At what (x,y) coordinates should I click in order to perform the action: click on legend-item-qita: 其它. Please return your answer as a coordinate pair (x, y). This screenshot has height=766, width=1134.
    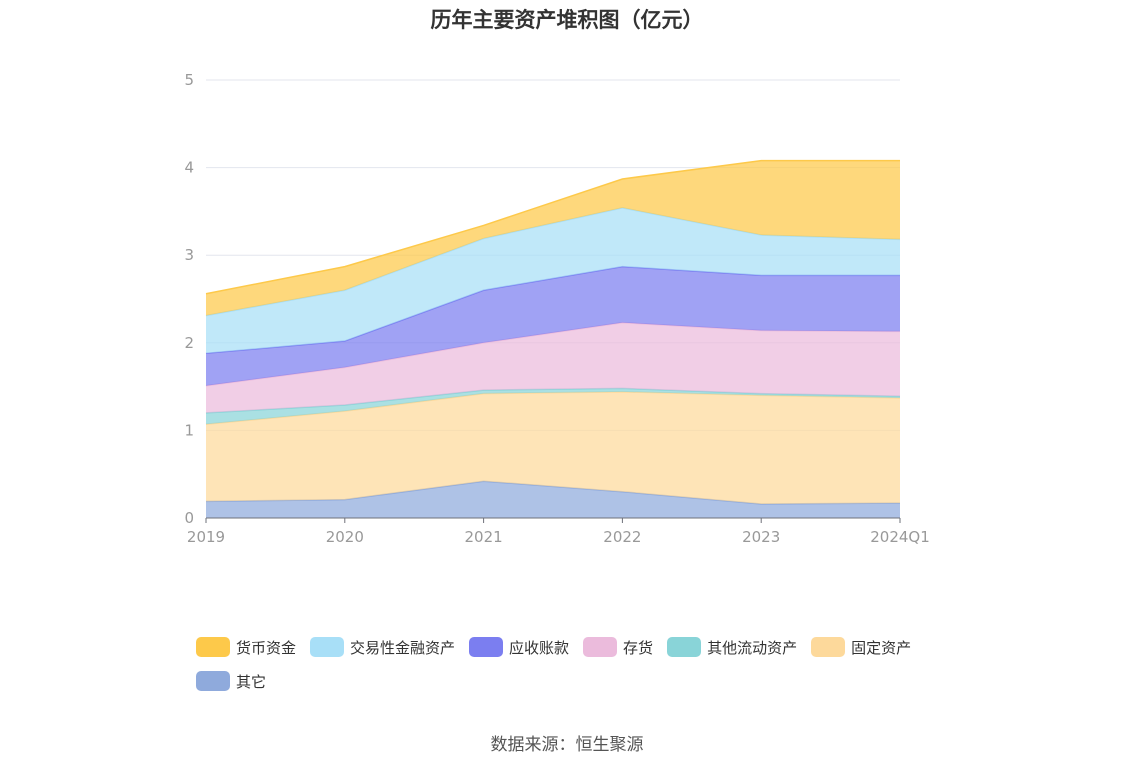
    Looking at the image, I should click on (231, 681).